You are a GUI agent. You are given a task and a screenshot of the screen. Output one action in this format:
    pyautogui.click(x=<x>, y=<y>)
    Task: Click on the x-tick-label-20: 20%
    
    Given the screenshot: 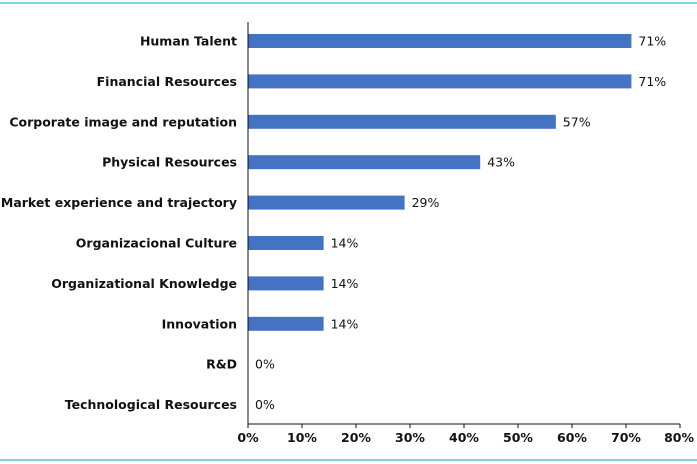 What is the action you would take?
    pyautogui.click(x=356, y=437)
    